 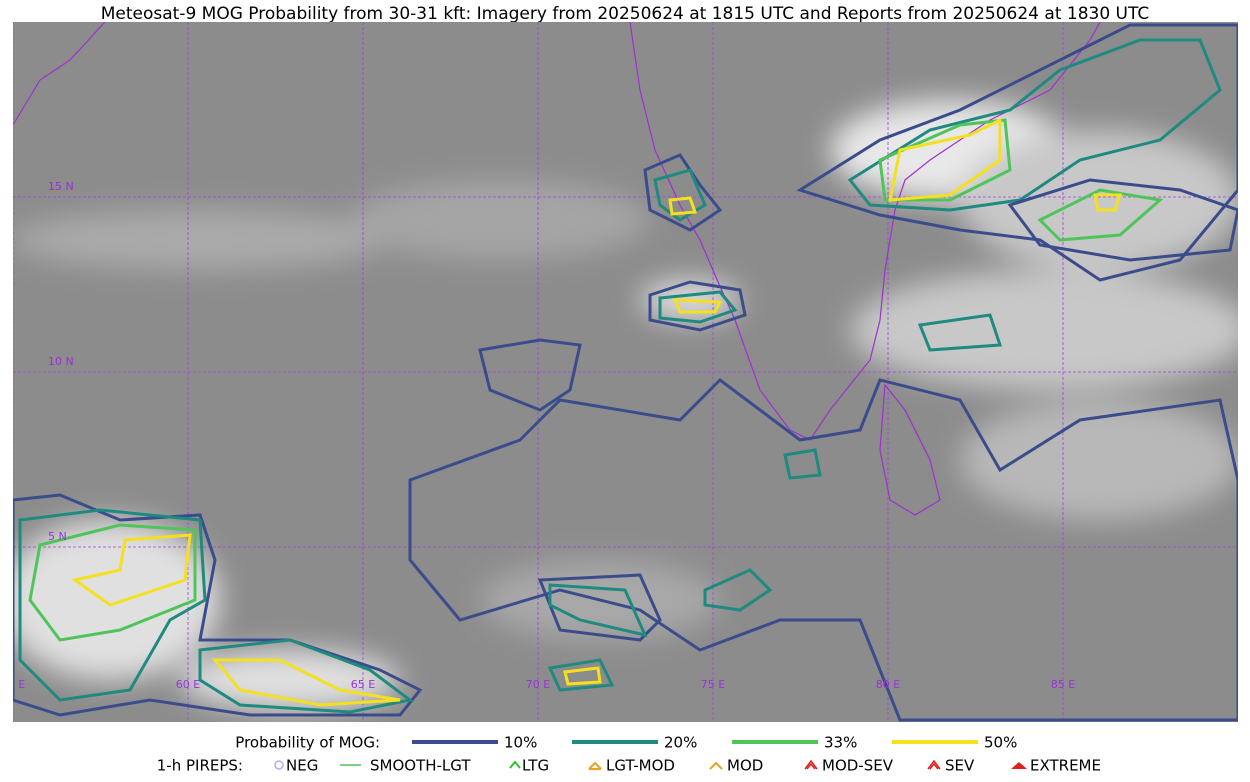 I want to click on legend-label: NEG, so click(x=302, y=766).